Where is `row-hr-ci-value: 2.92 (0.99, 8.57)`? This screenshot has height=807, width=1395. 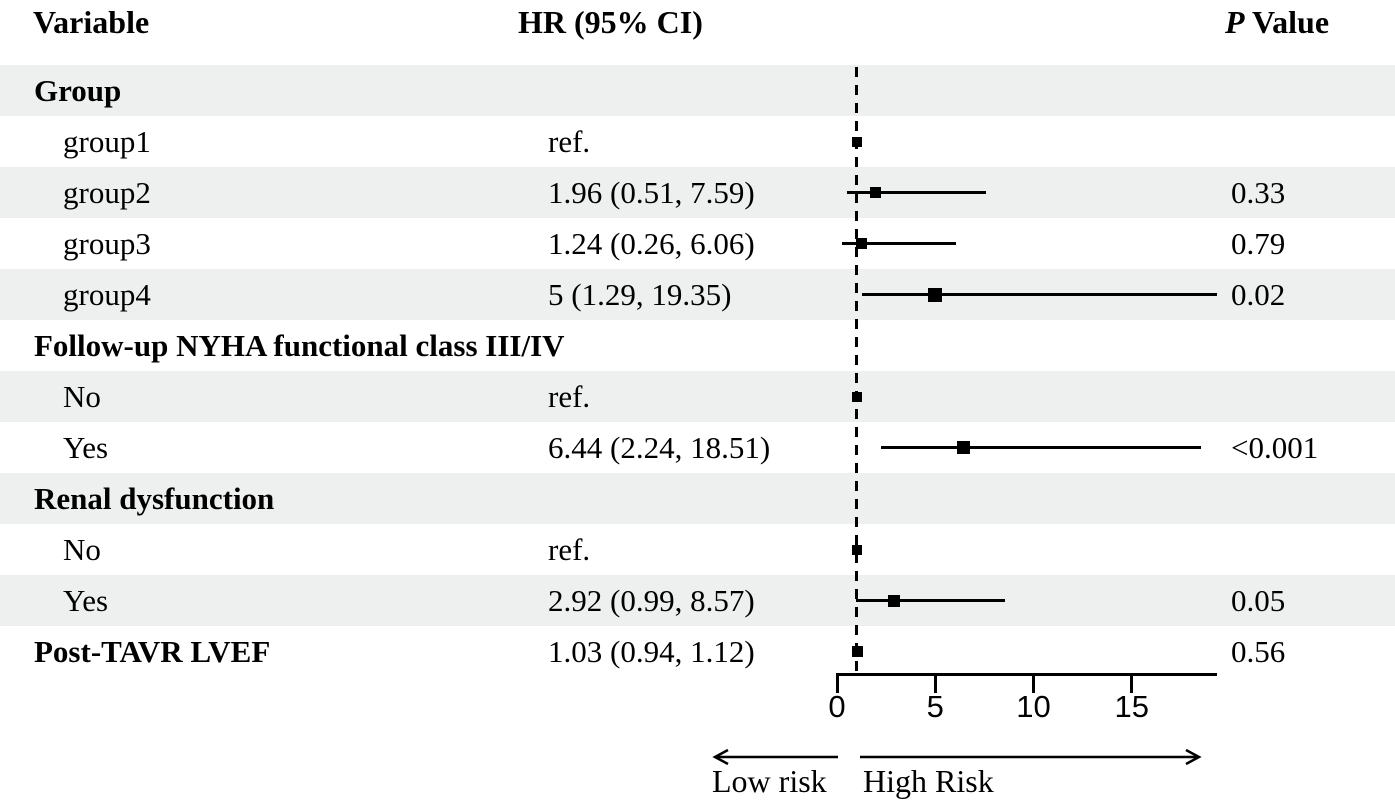 row-hr-ci-value: 2.92 (0.99, 8.57) is located at coordinates (651, 600).